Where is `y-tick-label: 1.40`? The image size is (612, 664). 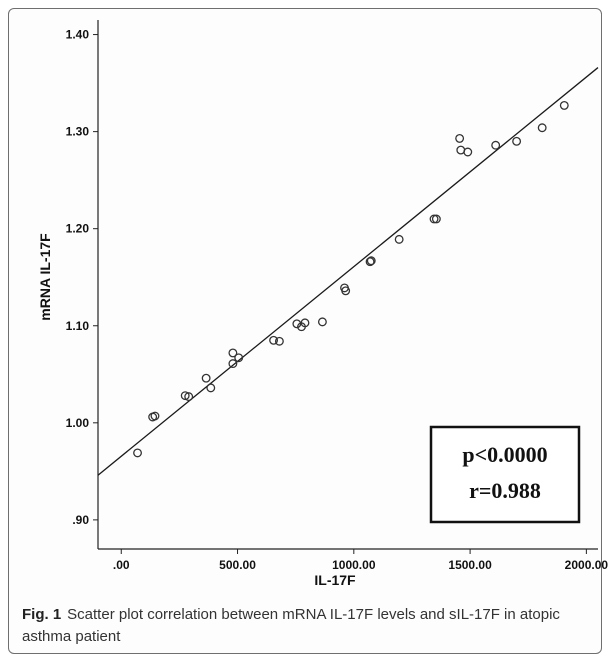
y-tick-label: 1.40 is located at coordinates (78, 35).